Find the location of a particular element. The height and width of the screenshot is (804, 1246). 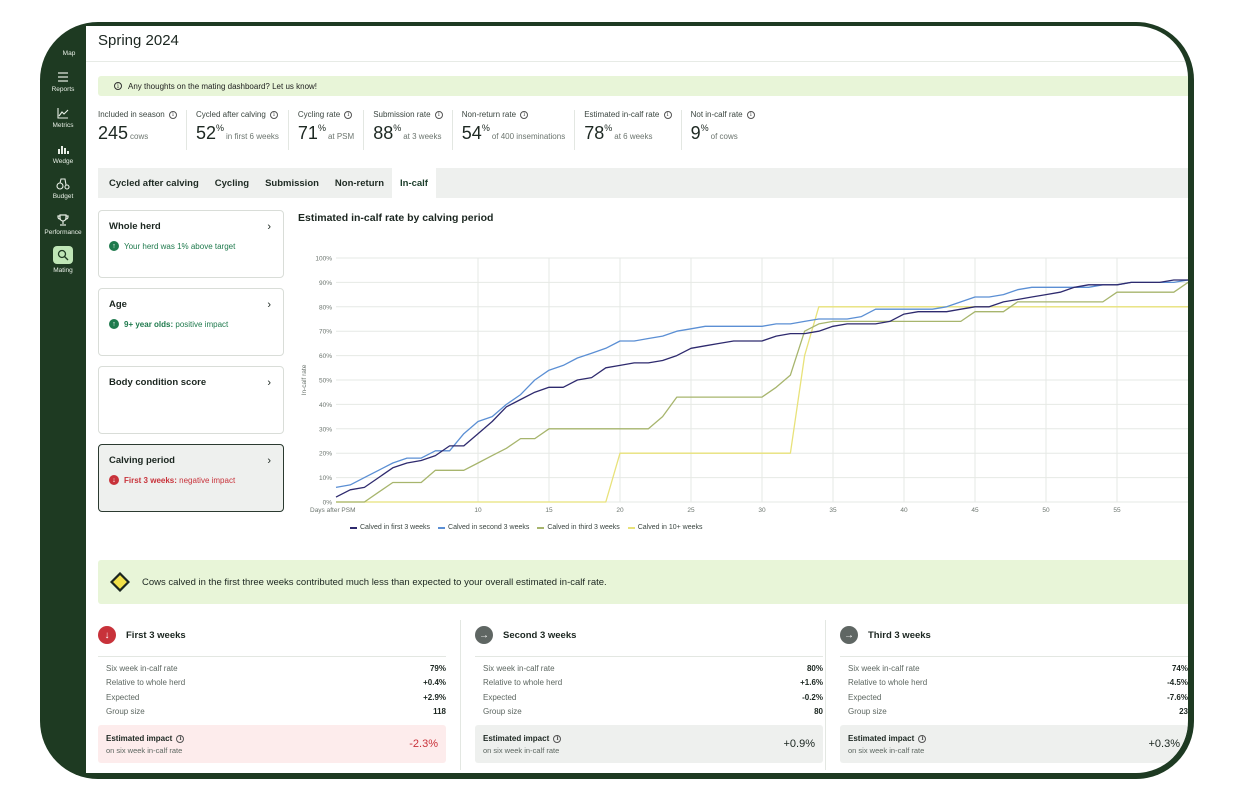

legend-item: Calved in 10+ weeks is located at coordinates (665, 527).